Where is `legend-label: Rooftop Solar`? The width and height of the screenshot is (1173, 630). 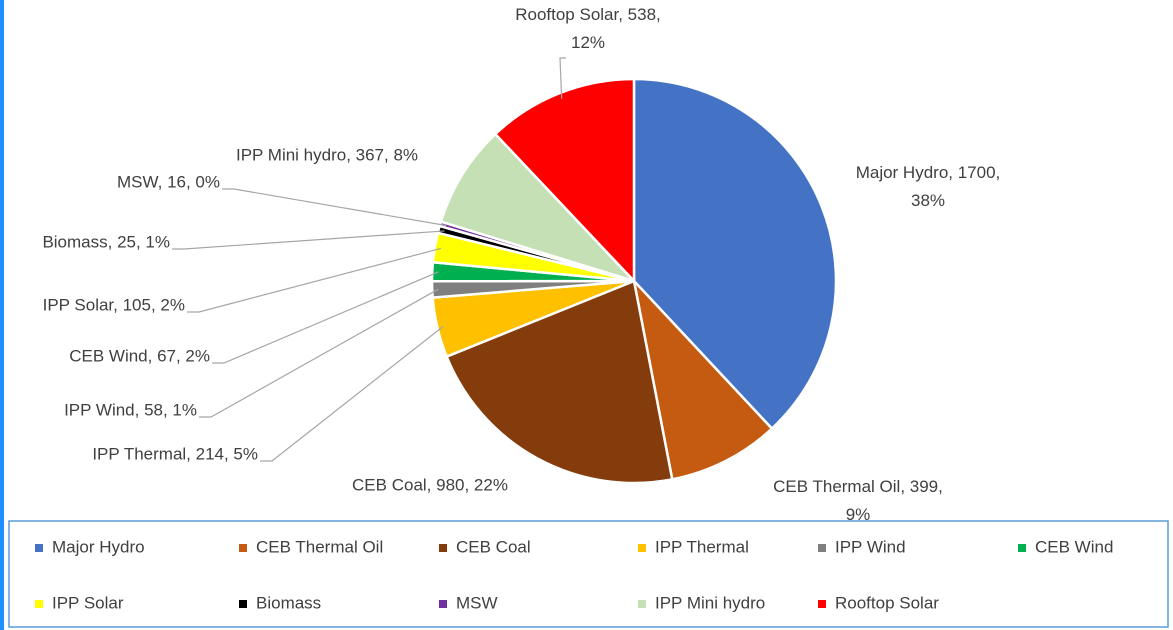
legend-label: Rooftop Solar is located at coordinates (887, 602).